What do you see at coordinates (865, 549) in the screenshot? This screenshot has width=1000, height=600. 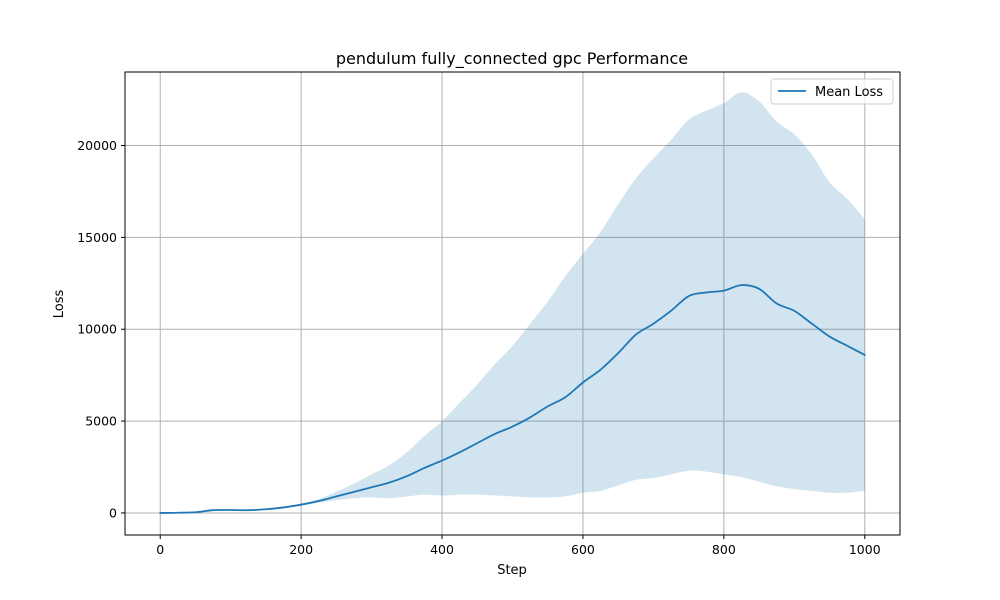 I see `x-tick-label: 1000` at bounding box center [865, 549].